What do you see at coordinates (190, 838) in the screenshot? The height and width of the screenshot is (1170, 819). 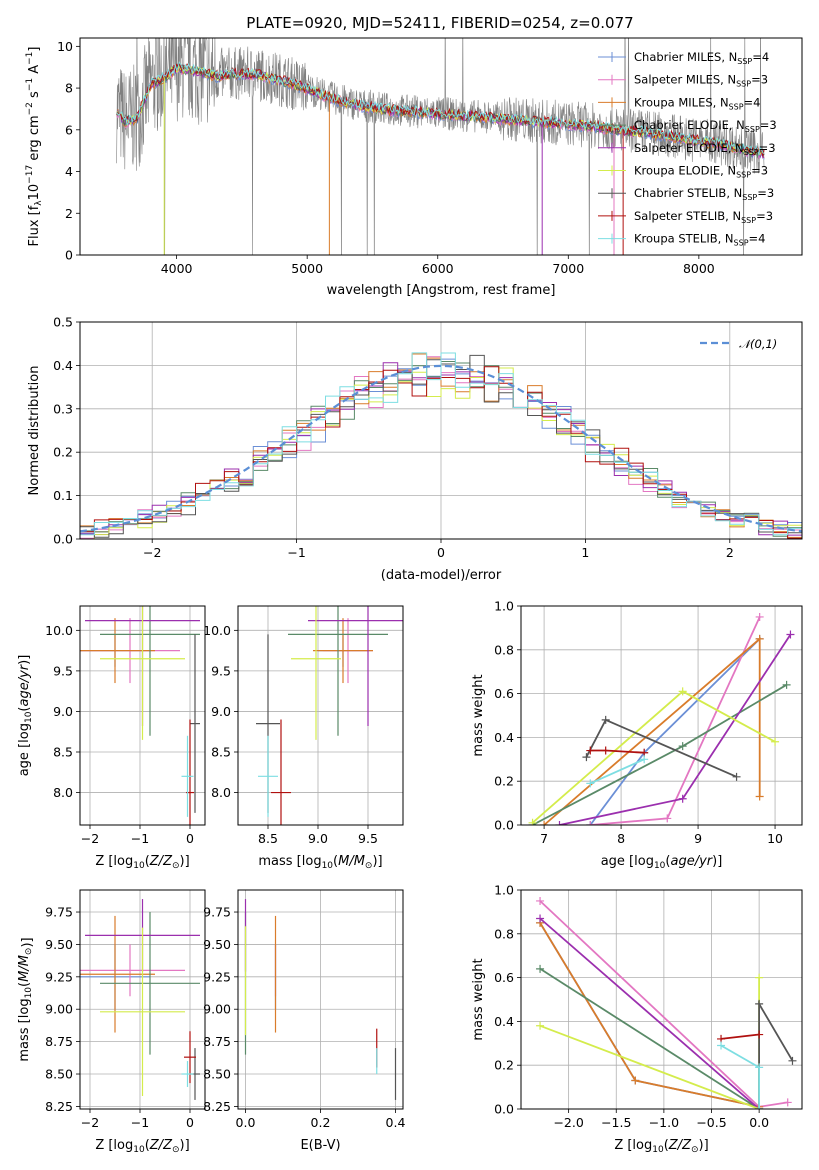 I see `age_vs_Z-xtick-label: 0` at bounding box center [190, 838].